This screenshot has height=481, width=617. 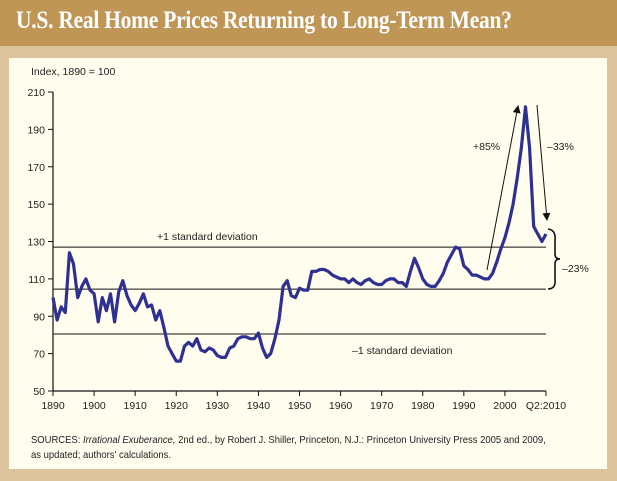 I want to click on fall-arrow, so click(x=543, y=162).